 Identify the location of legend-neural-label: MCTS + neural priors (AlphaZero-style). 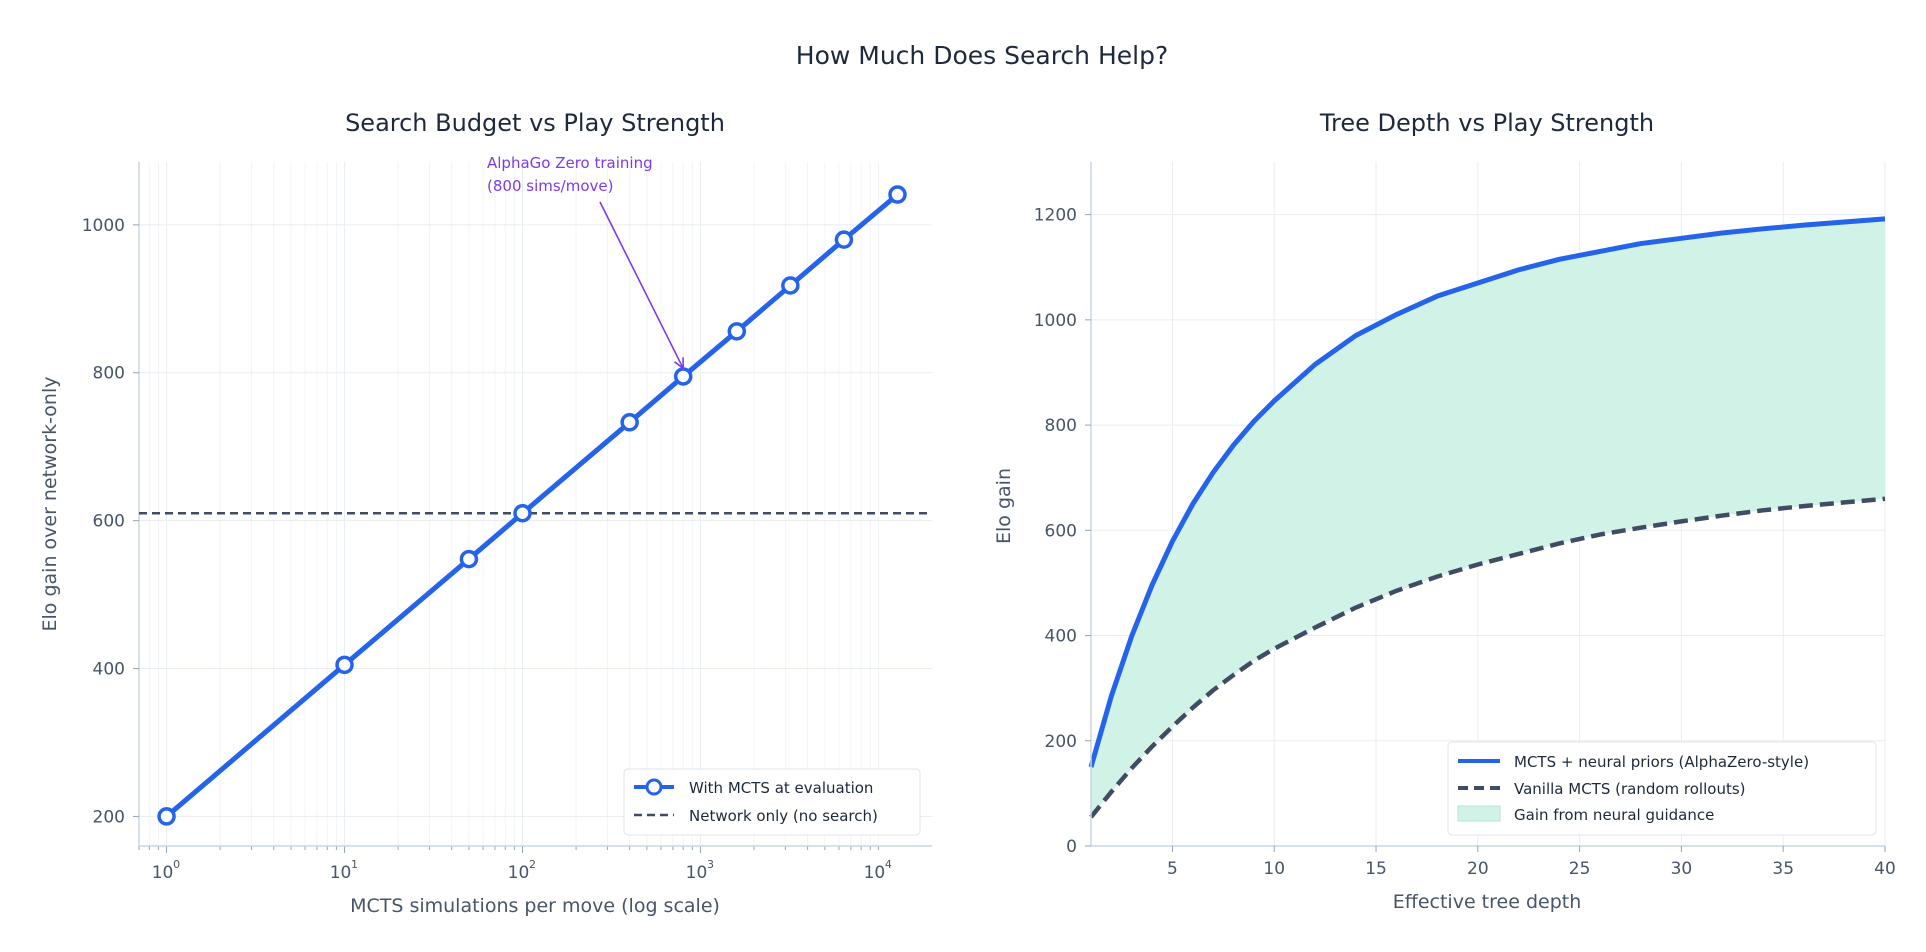
(1661, 762).